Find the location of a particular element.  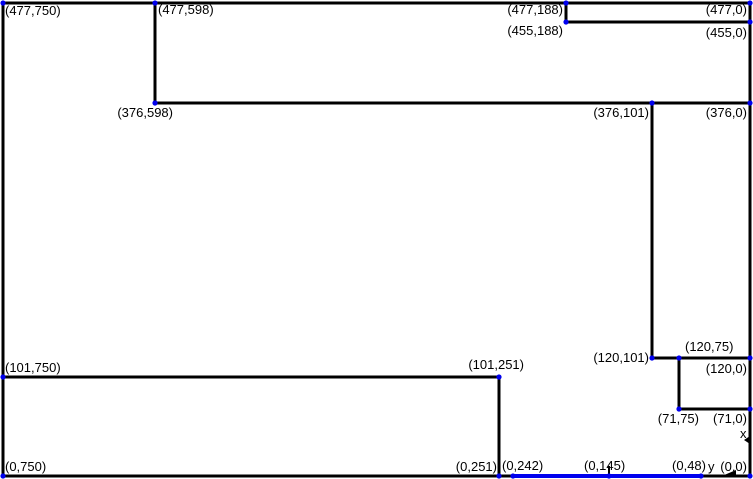

y-axis-label: y is located at coordinates (711, 466).